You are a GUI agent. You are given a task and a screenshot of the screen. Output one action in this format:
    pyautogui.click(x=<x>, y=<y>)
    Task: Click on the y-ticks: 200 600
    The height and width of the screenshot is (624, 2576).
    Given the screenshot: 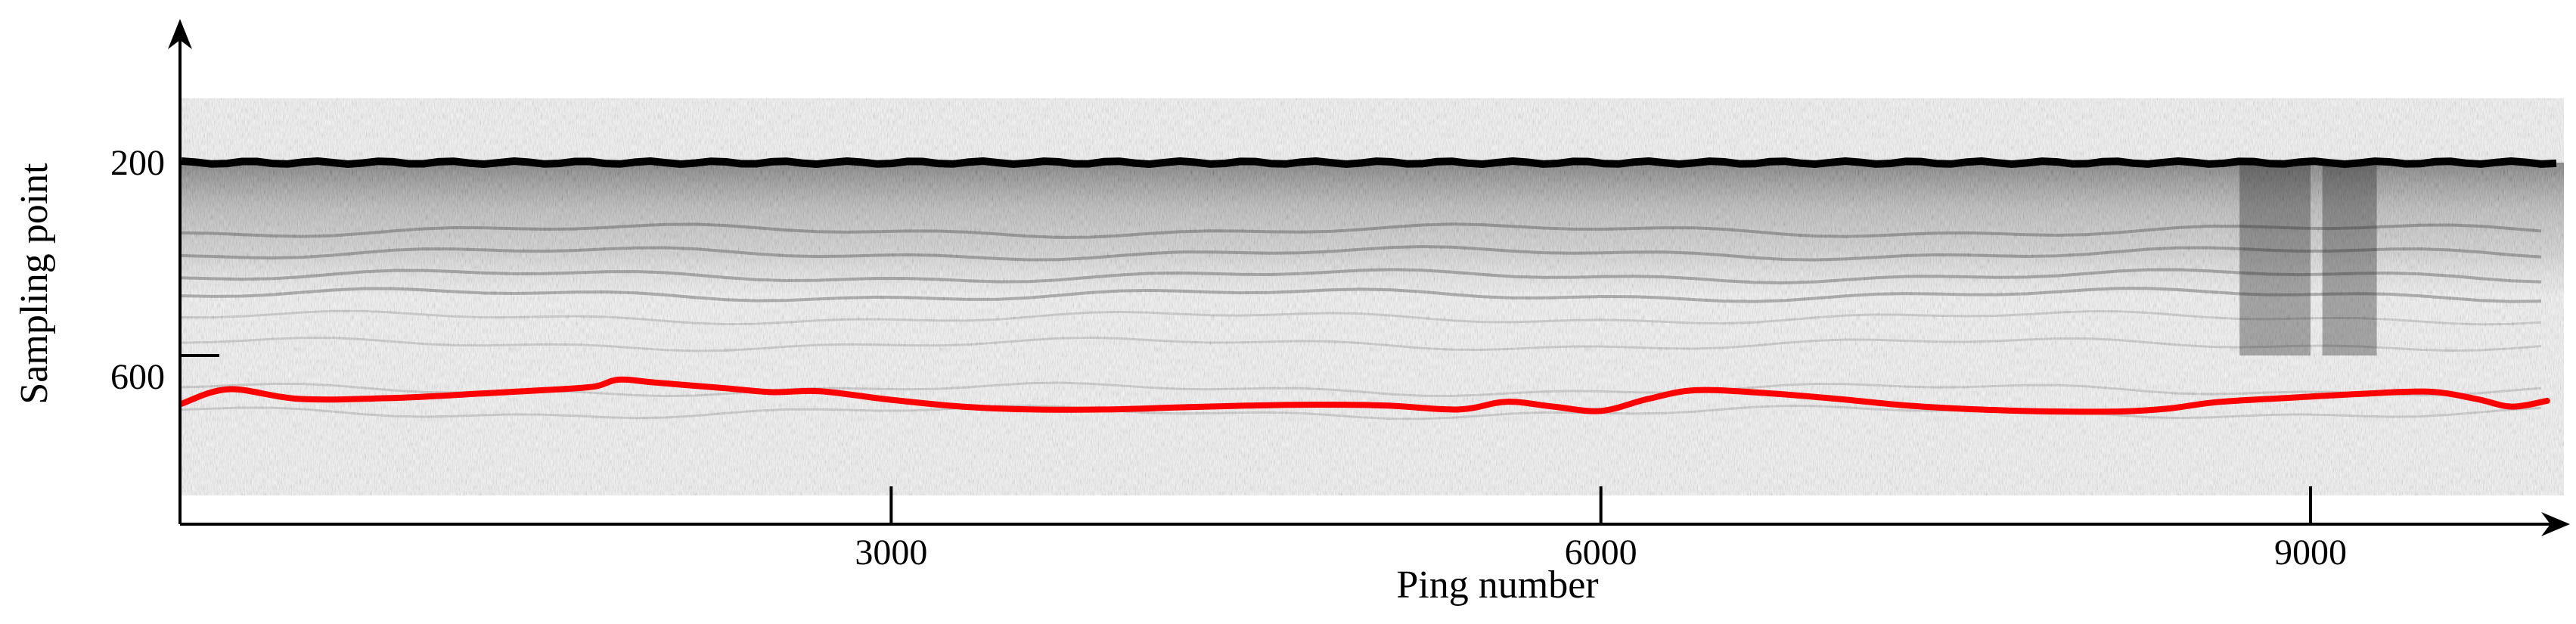 What is the action you would take?
    pyautogui.click(x=164, y=270)
    